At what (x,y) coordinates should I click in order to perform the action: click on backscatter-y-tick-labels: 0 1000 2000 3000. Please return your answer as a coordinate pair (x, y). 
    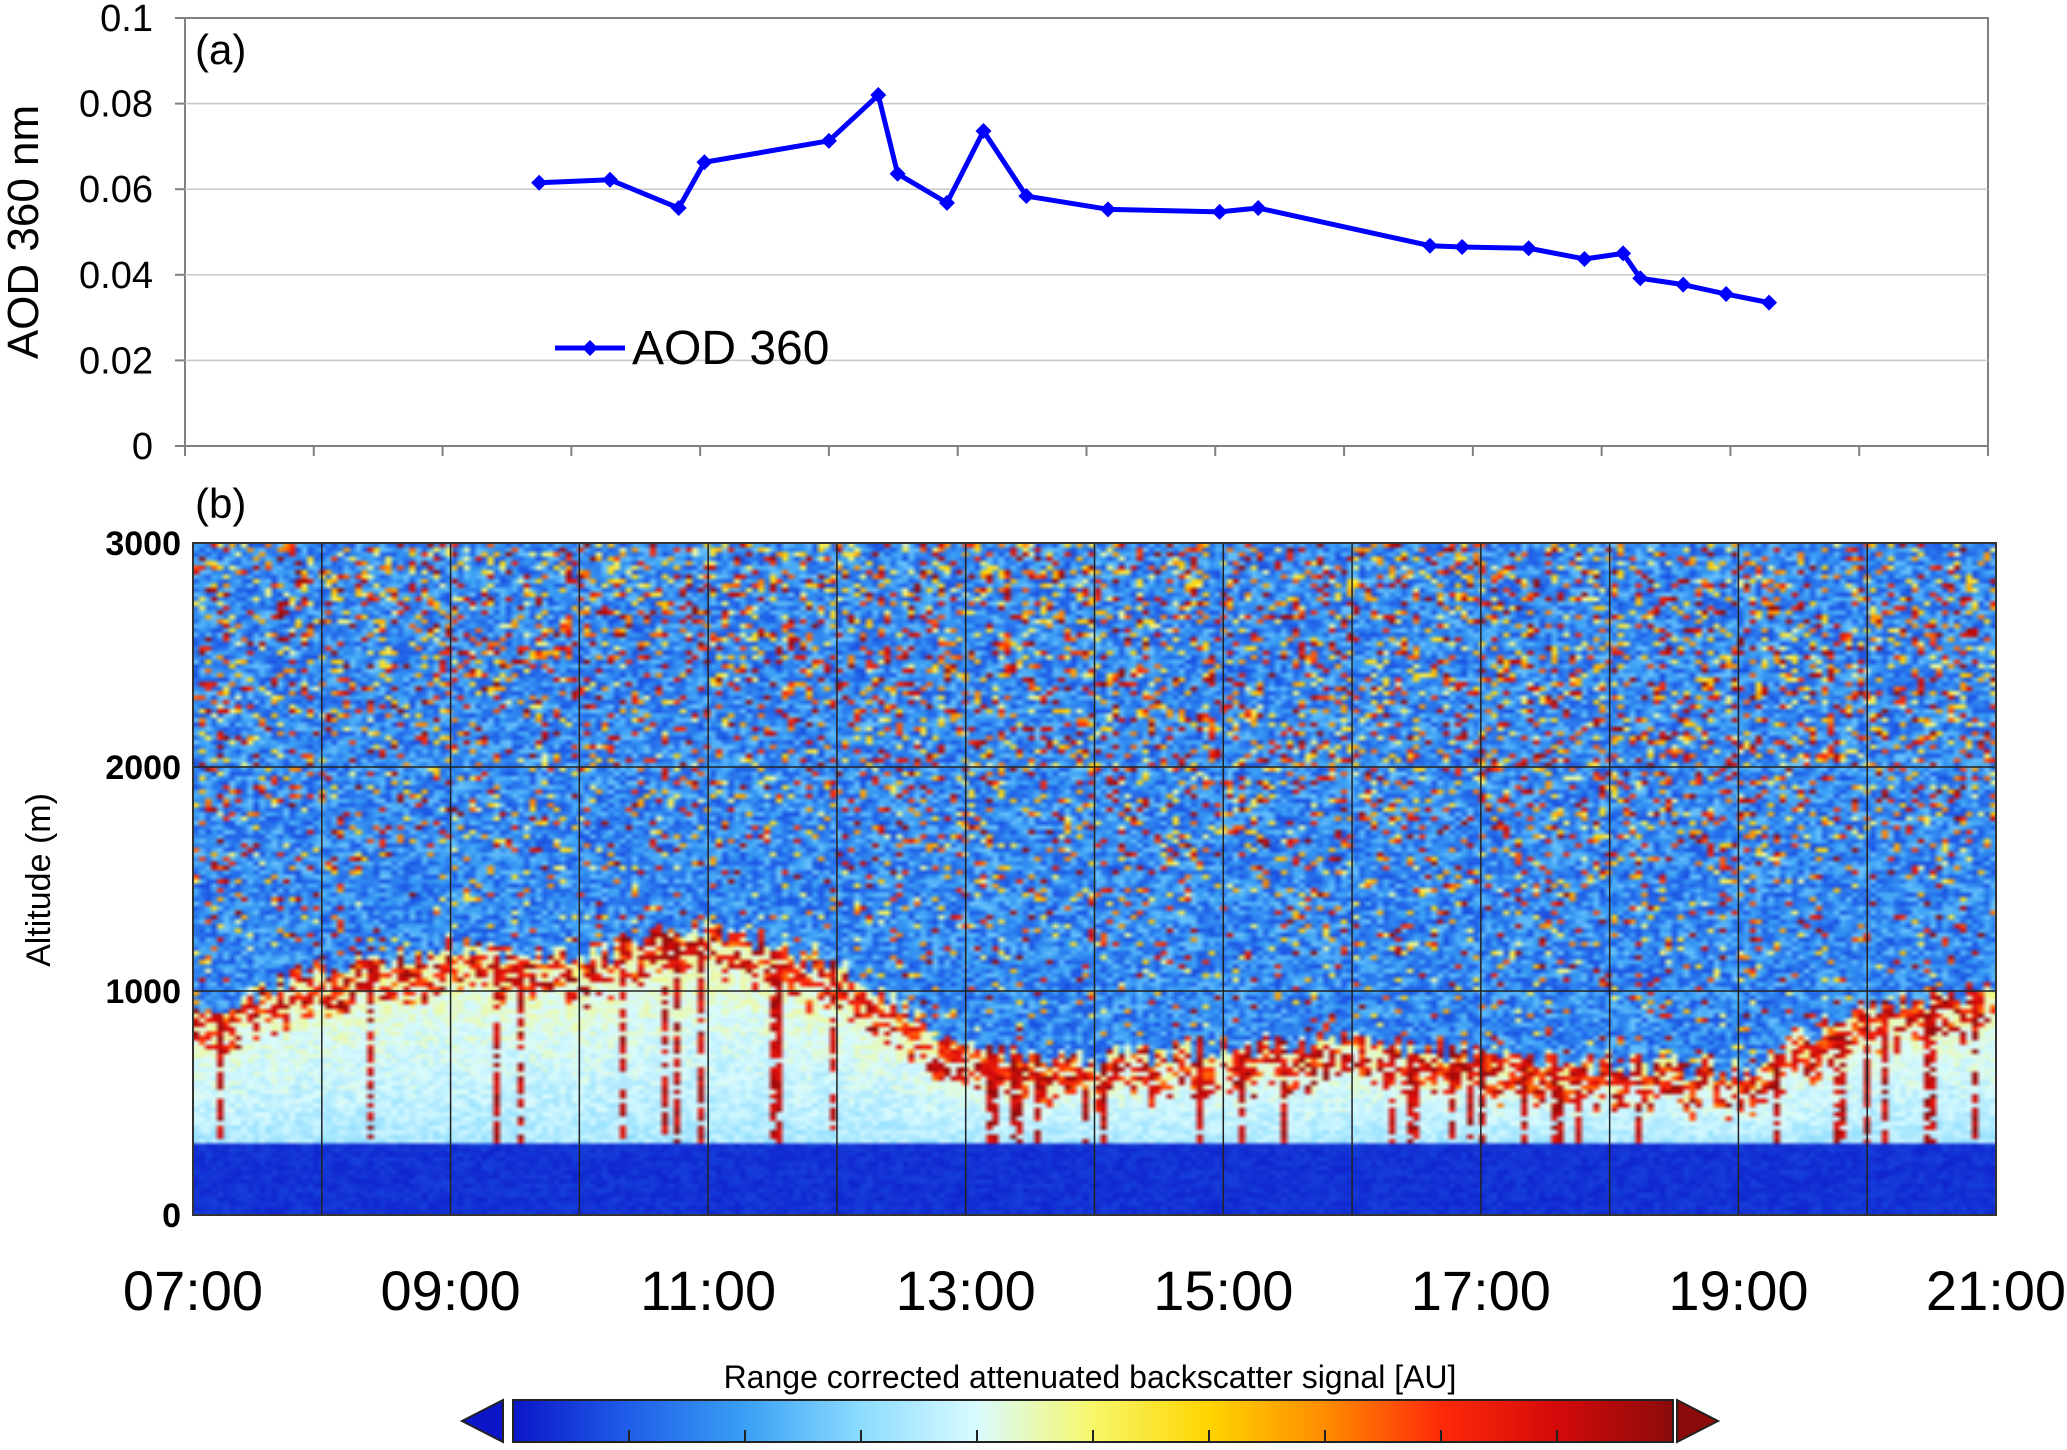
    Looking at the image, I should click on (143, 880).